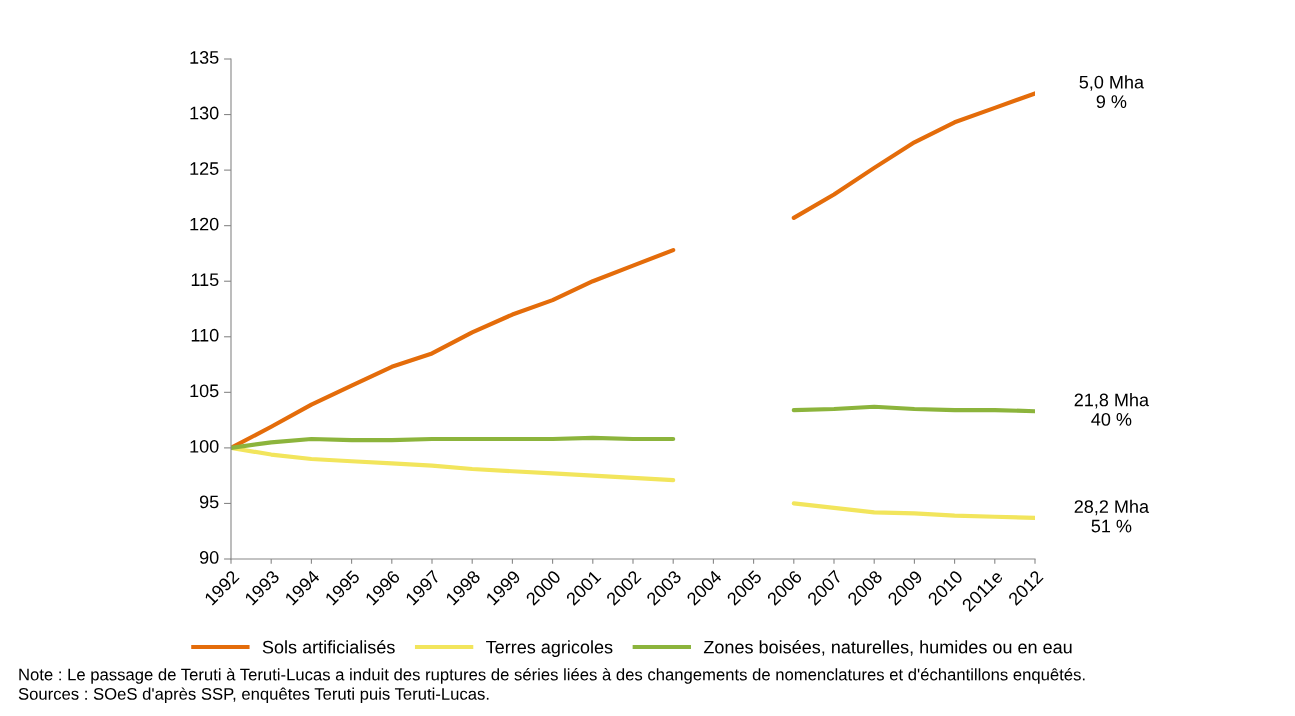 This screenshot has height=716, width=1295. What do you see at coordinates (328, 647) in the screenshot?
I see `legend-label: Sols artificialisés` at bounding box center [328, 647].